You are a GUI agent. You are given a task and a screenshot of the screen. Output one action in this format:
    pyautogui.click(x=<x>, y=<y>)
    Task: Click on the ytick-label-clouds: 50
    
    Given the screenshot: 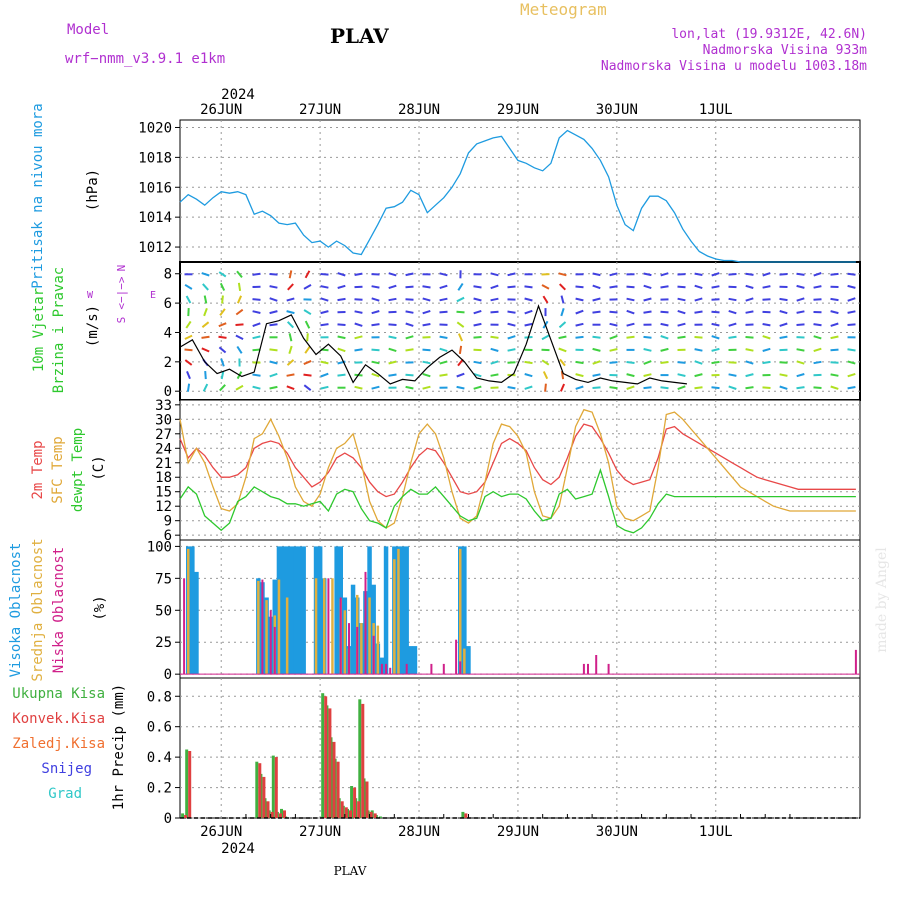 What is the action you would take?
    pyautogui.click(x=163, y=611)
    